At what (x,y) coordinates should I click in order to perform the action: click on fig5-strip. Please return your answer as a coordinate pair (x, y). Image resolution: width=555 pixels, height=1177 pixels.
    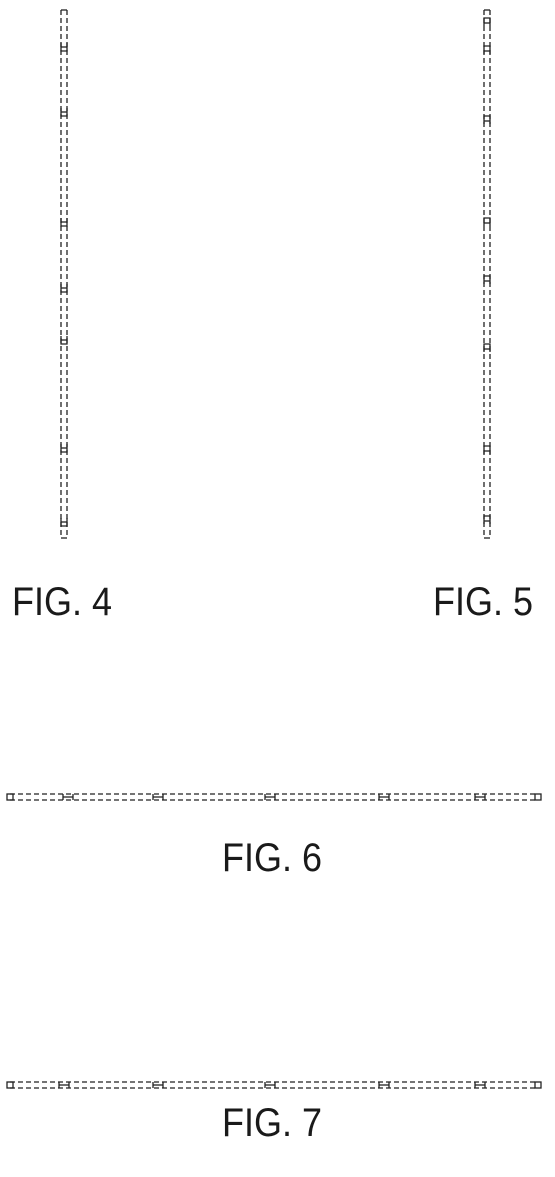
    Looking at the image, I should click on (487, 274).